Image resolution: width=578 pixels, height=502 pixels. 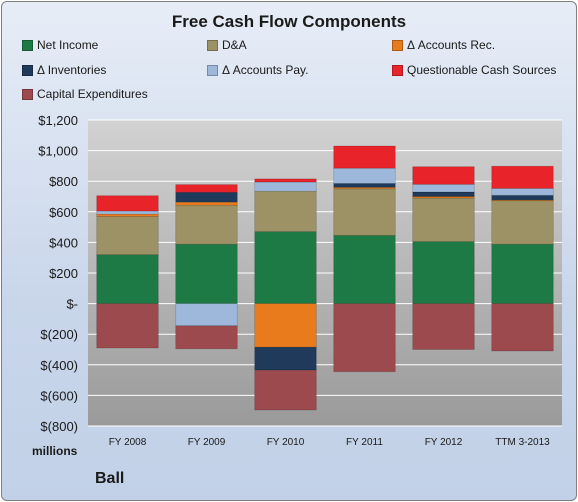 I want to click on x-tick-label: FY 2011, so click(x=364, y=442).